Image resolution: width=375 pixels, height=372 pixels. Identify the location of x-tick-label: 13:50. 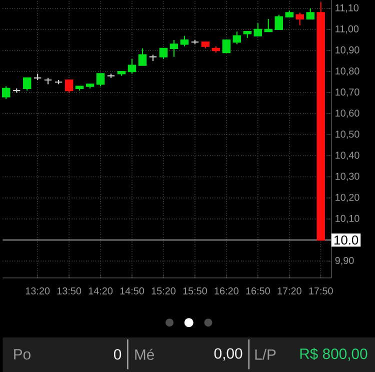
(69, 290).